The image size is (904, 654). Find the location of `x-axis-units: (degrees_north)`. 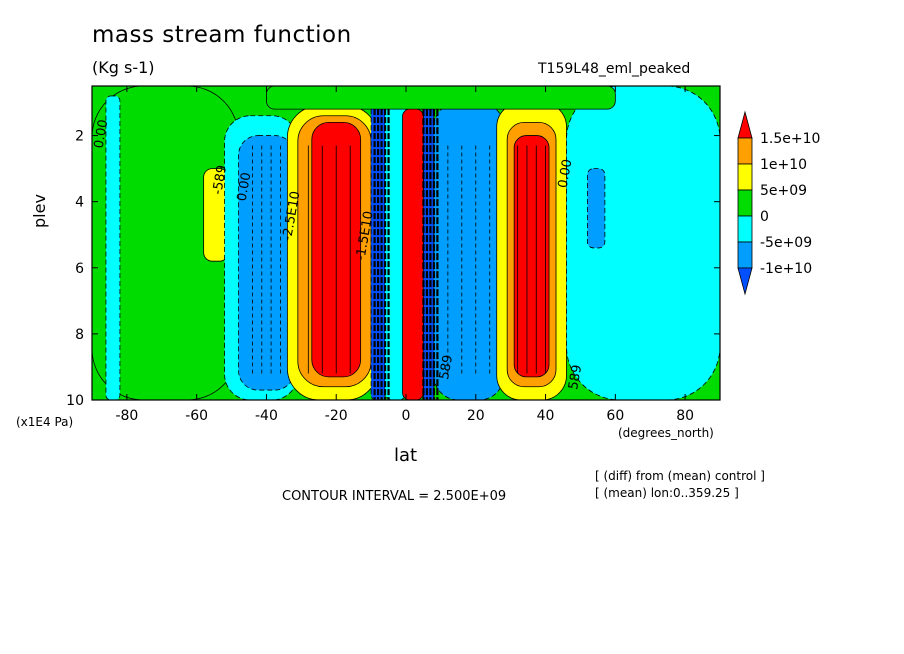

x-axis-units: (degrees_north) is located at coordinates (666, 433).